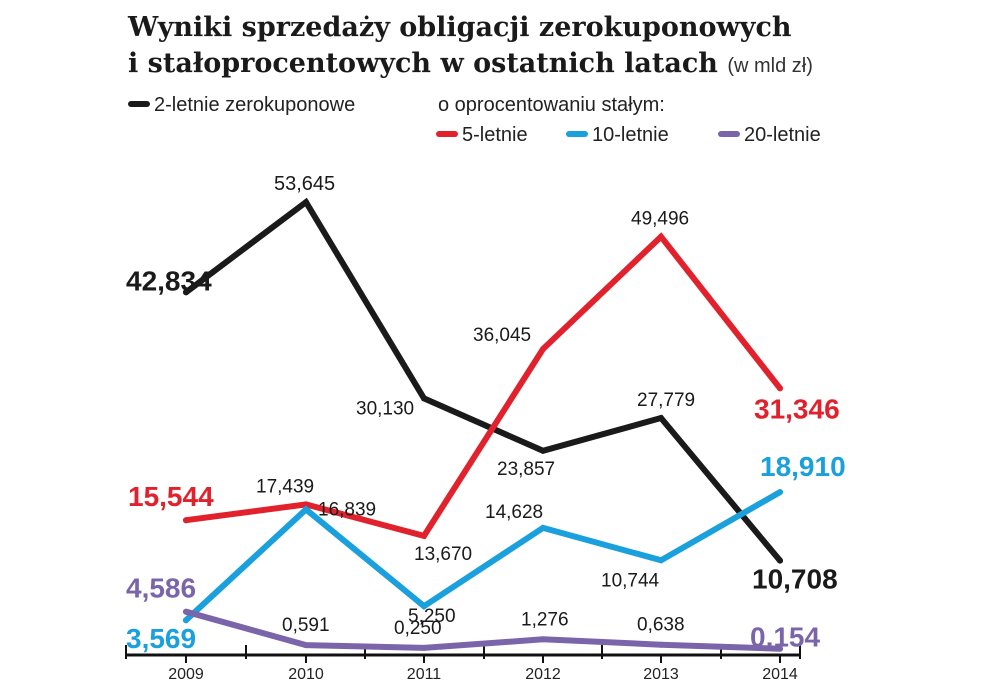  I want to click on legend-label-fixed20: 20-letnie, so click(782, 135).